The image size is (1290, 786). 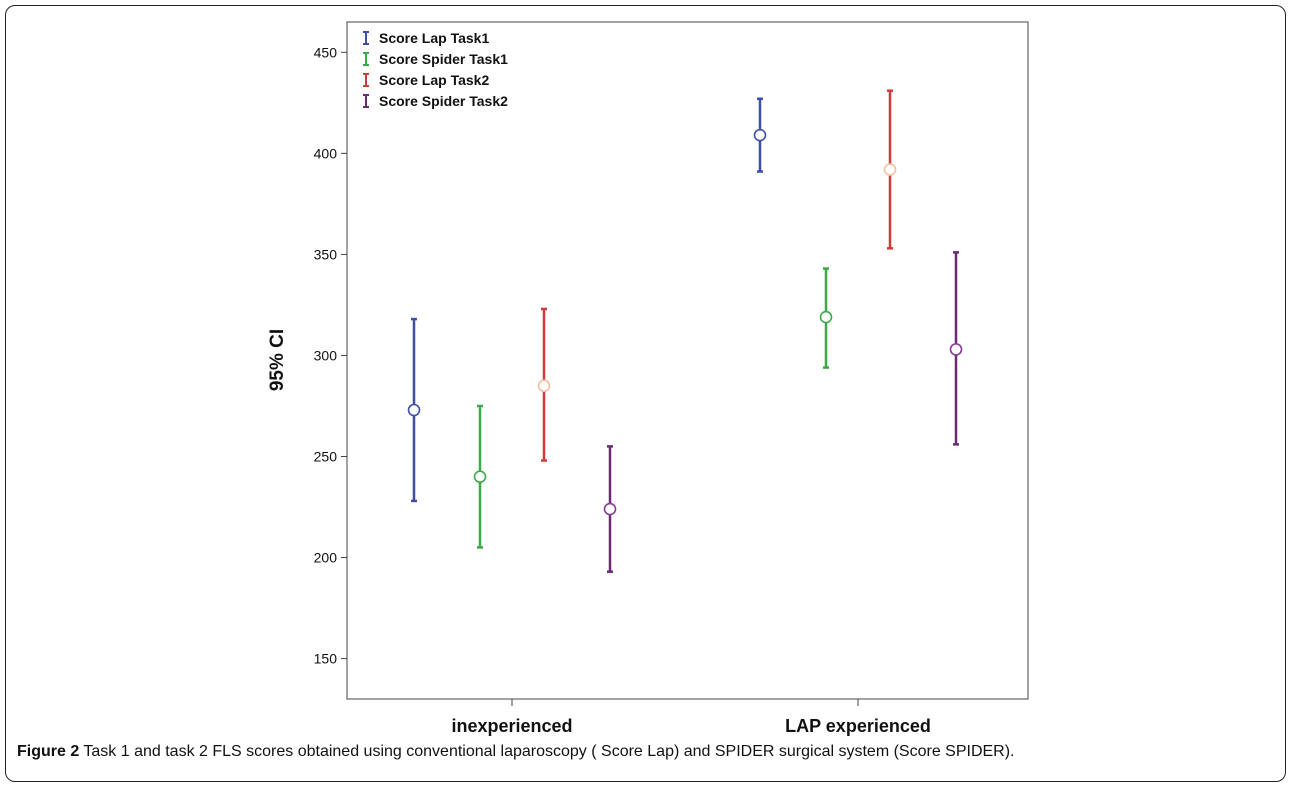 I want to click on y-tick-label: 300, so click(x=326, y=355).